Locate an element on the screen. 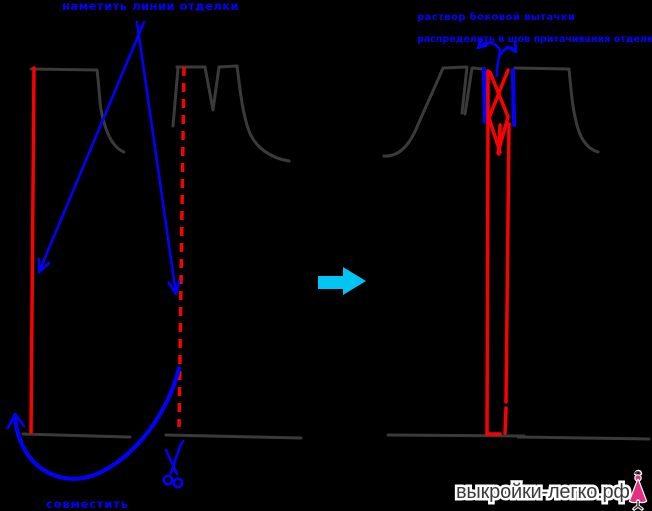 This screenshot has width=652, height=511. right-arrow-icon is located at coordinates (342, 281).